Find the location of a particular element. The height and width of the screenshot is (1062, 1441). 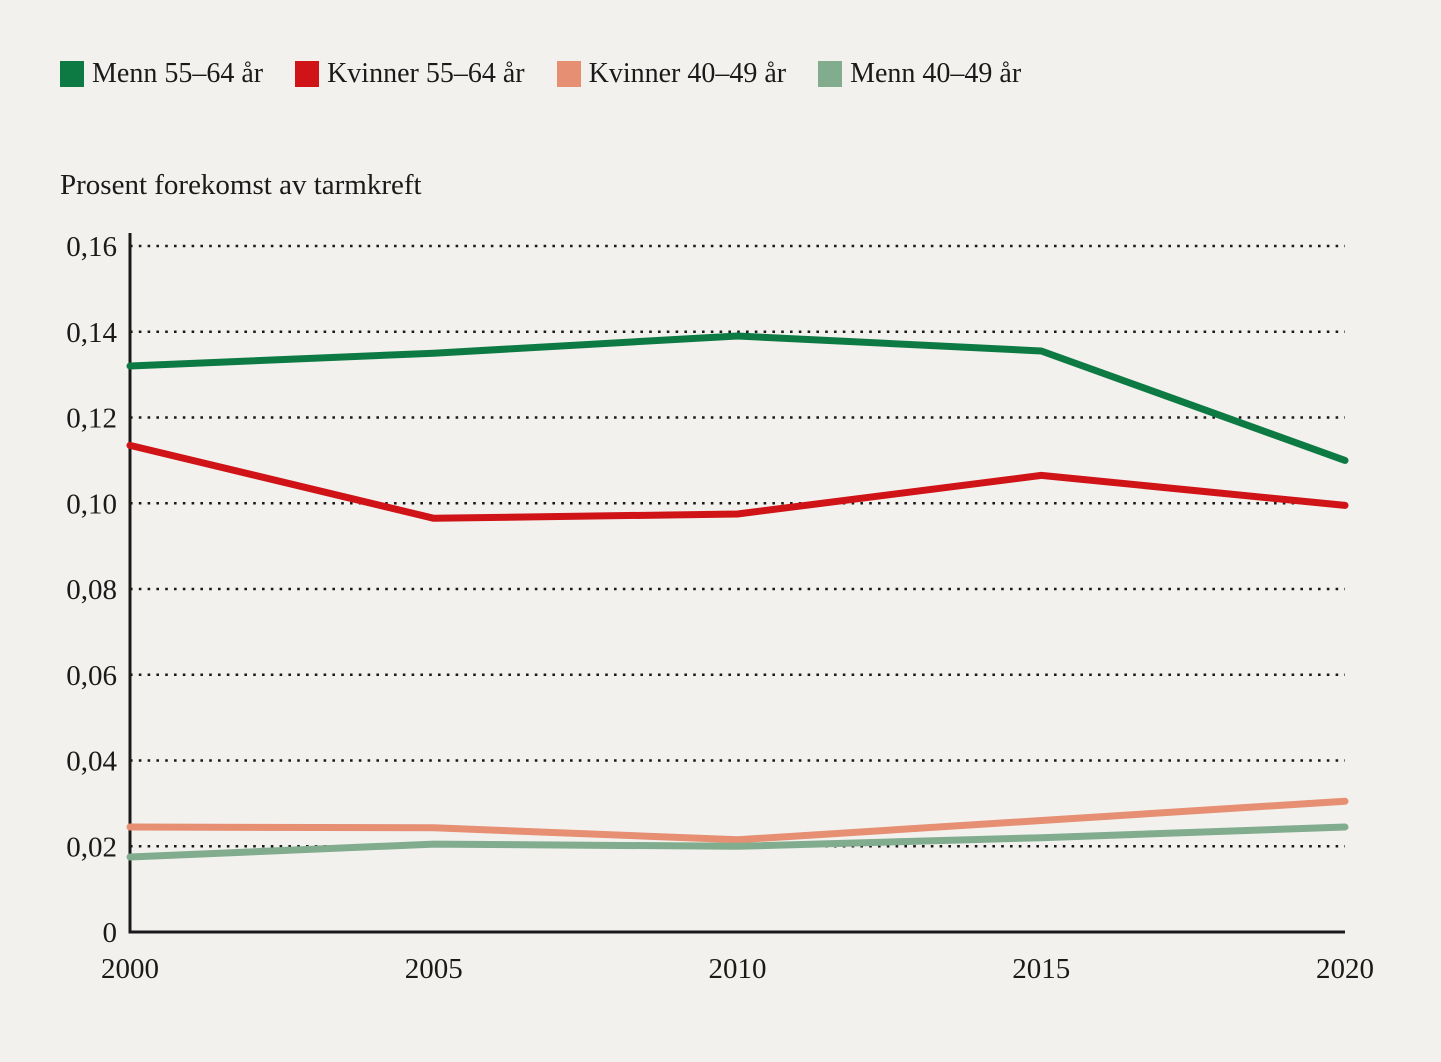

legend-item: Menn 40–49 år is located at coordinates (919, 74).